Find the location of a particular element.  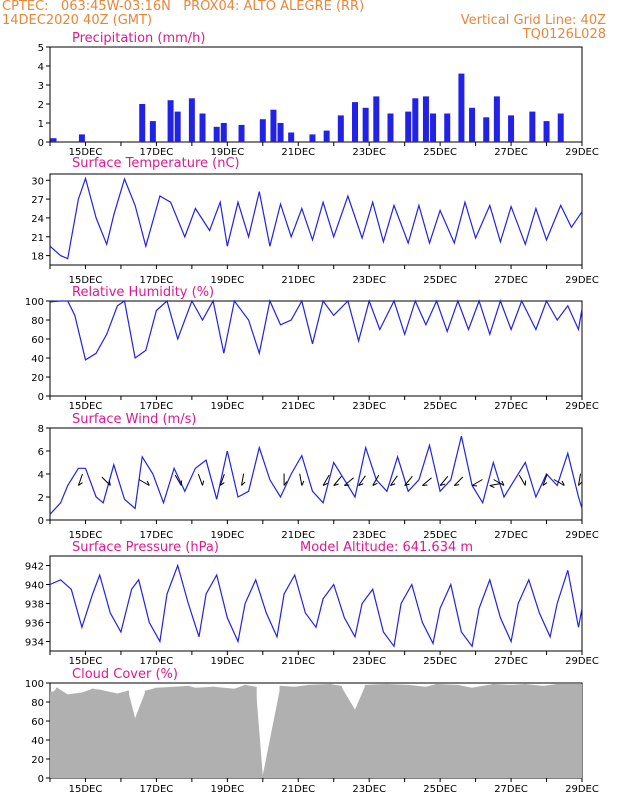

panel-title: Surface Temperature (nC) is located at coordinates (156, 163).